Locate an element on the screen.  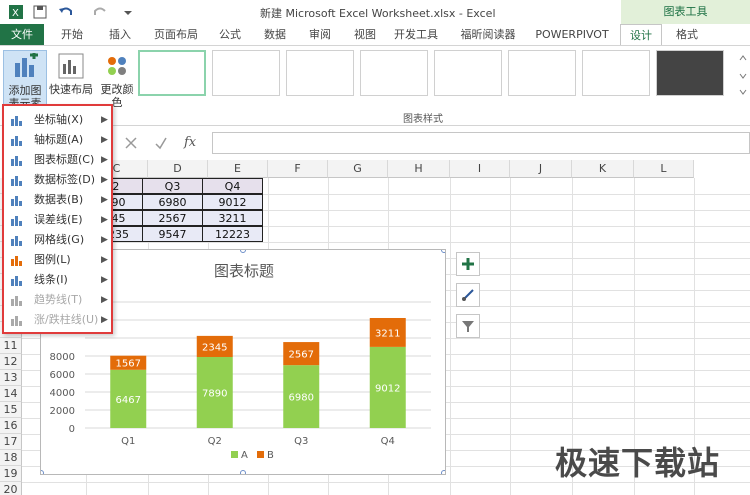
column-header-l: L is located at coordinates (664, 169).